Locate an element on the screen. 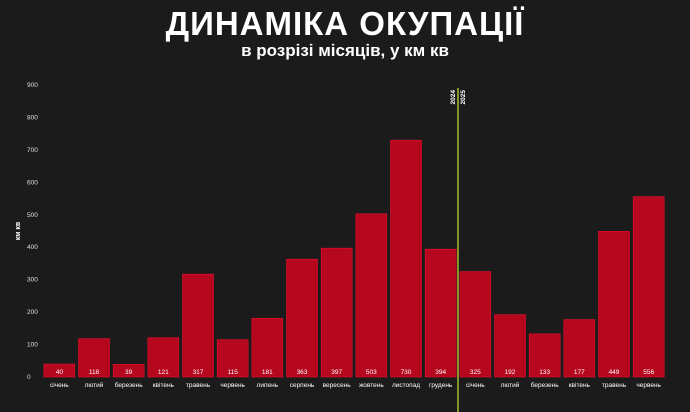 This screenshot has width=690, height=412. data-label: 118 is located at coordinates (94, 372).